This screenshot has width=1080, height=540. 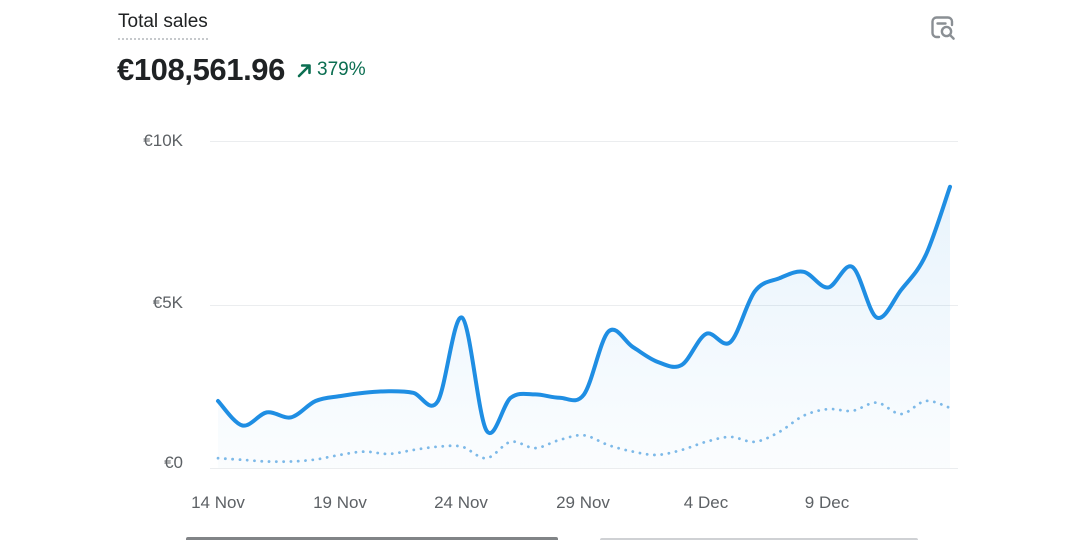 I want to click on x-axis-tick-9dec: 9 Dec, so click(x=827, y=502).